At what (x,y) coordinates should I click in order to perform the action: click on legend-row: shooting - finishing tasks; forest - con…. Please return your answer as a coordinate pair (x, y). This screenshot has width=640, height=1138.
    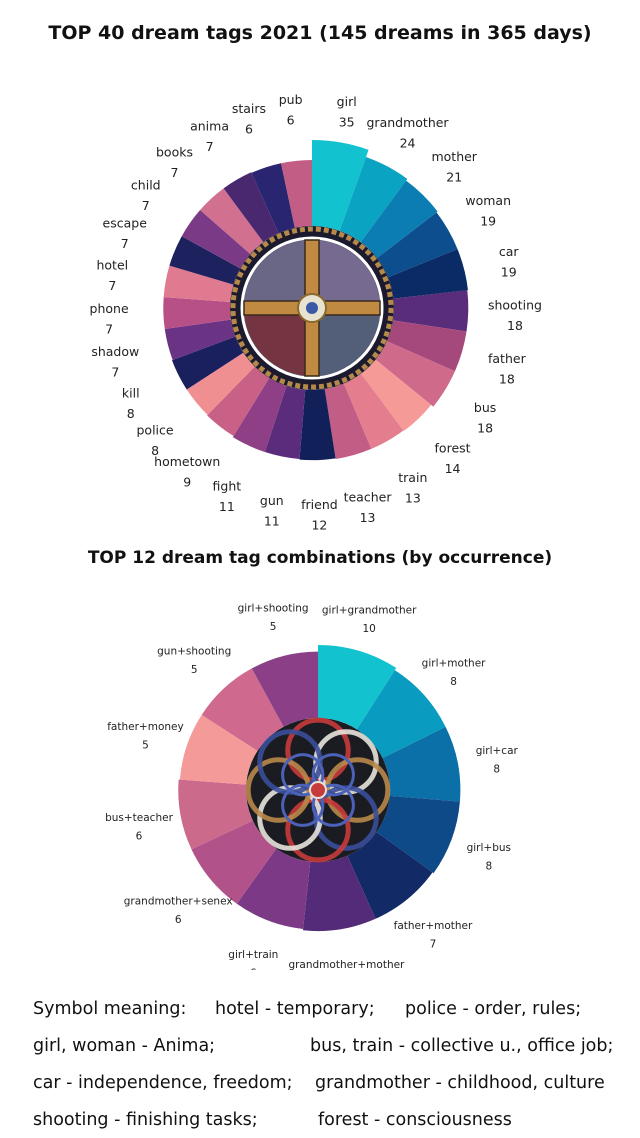
    Looking at the image, I should click on (333, 1119).